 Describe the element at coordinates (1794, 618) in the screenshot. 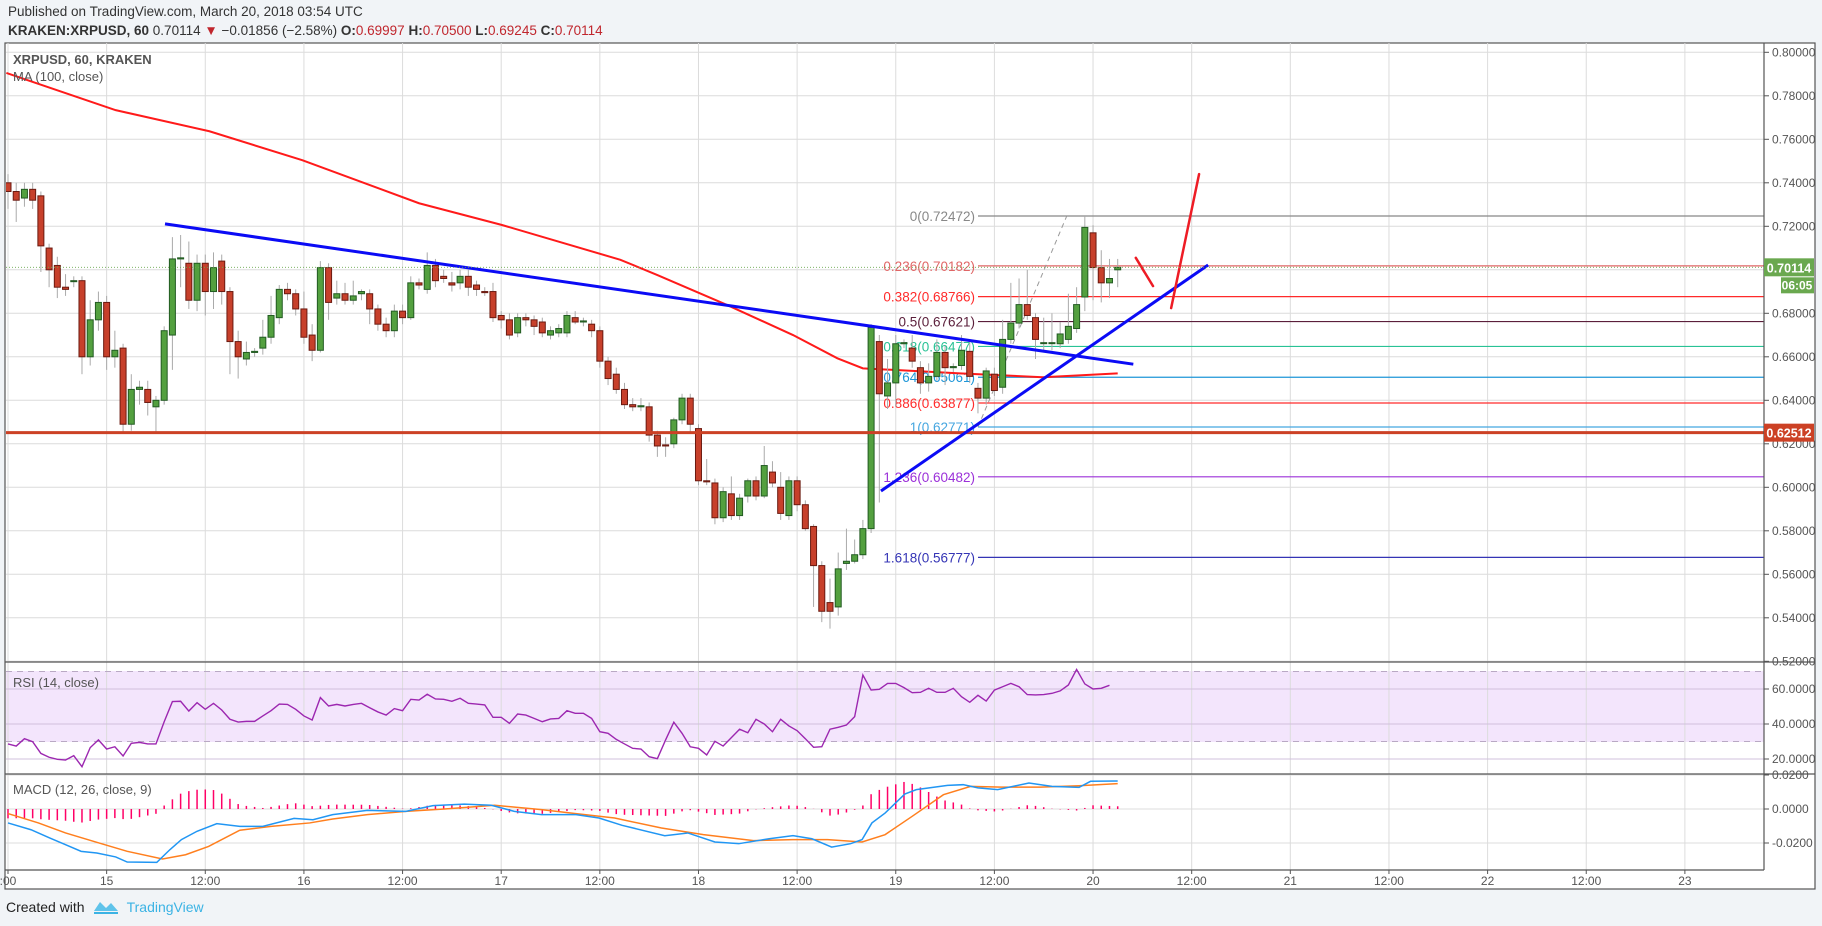

I see `price-tick-label: 0.54000` at that location.